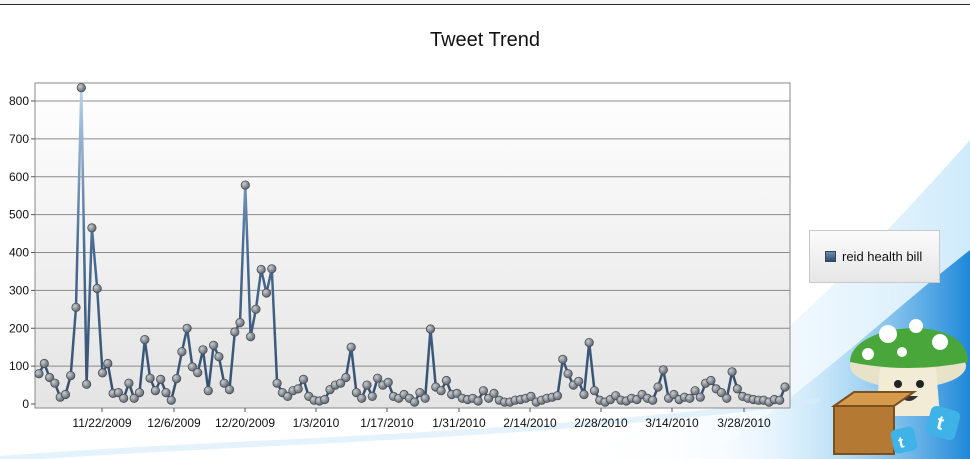 This screenshot has height=459, width=970. Describe the element at coordinates (19, 101) in the screenshot. I see `y-tick-label: 800` at that location.